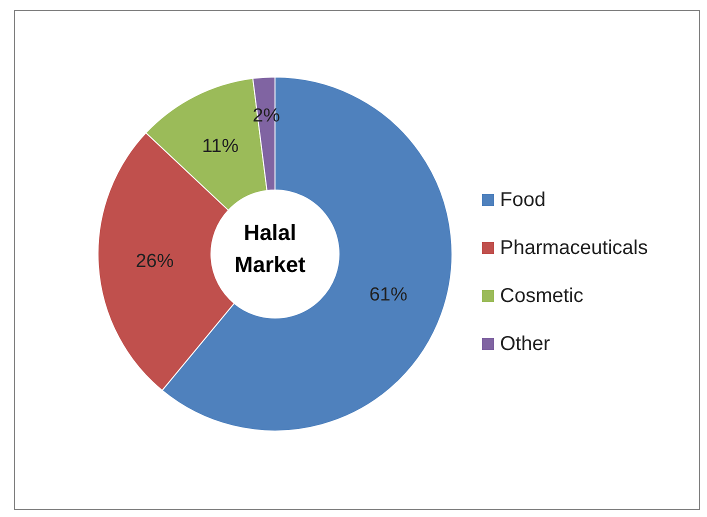 This screenshot has height=517, width=707. What do you see at coordinates (220, 147) in the screenshot?
I see `data-label: 11%` at bounding box center [220, 147].